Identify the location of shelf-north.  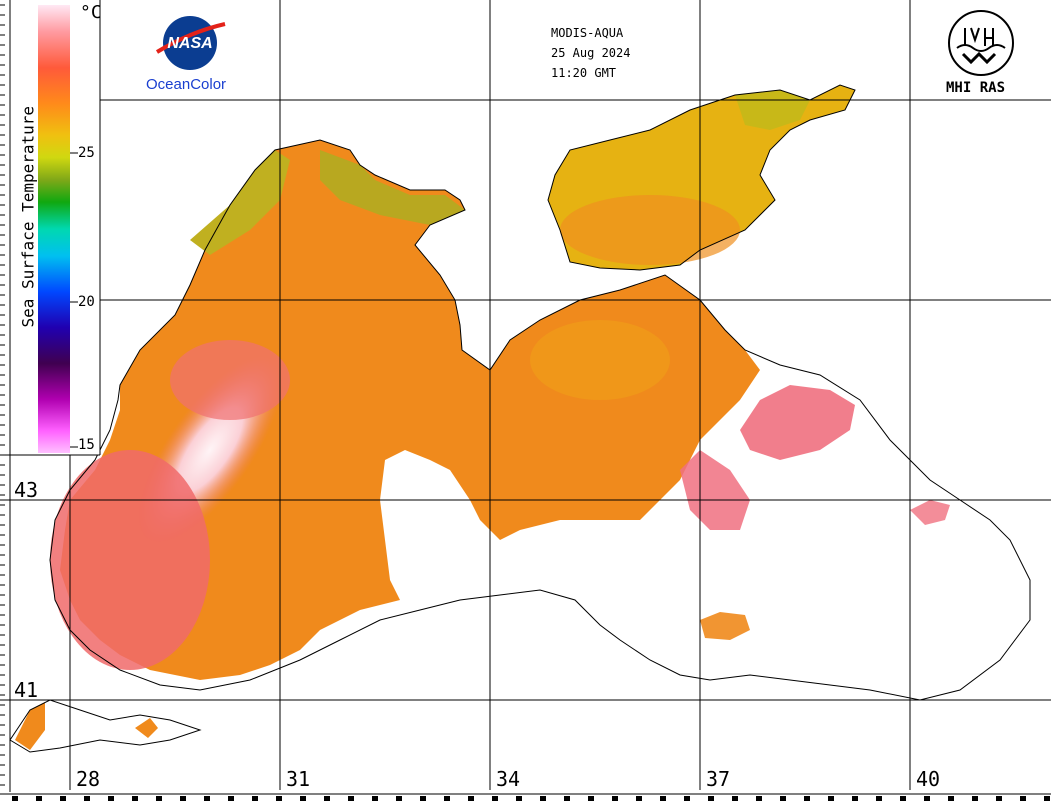
(392, 187).